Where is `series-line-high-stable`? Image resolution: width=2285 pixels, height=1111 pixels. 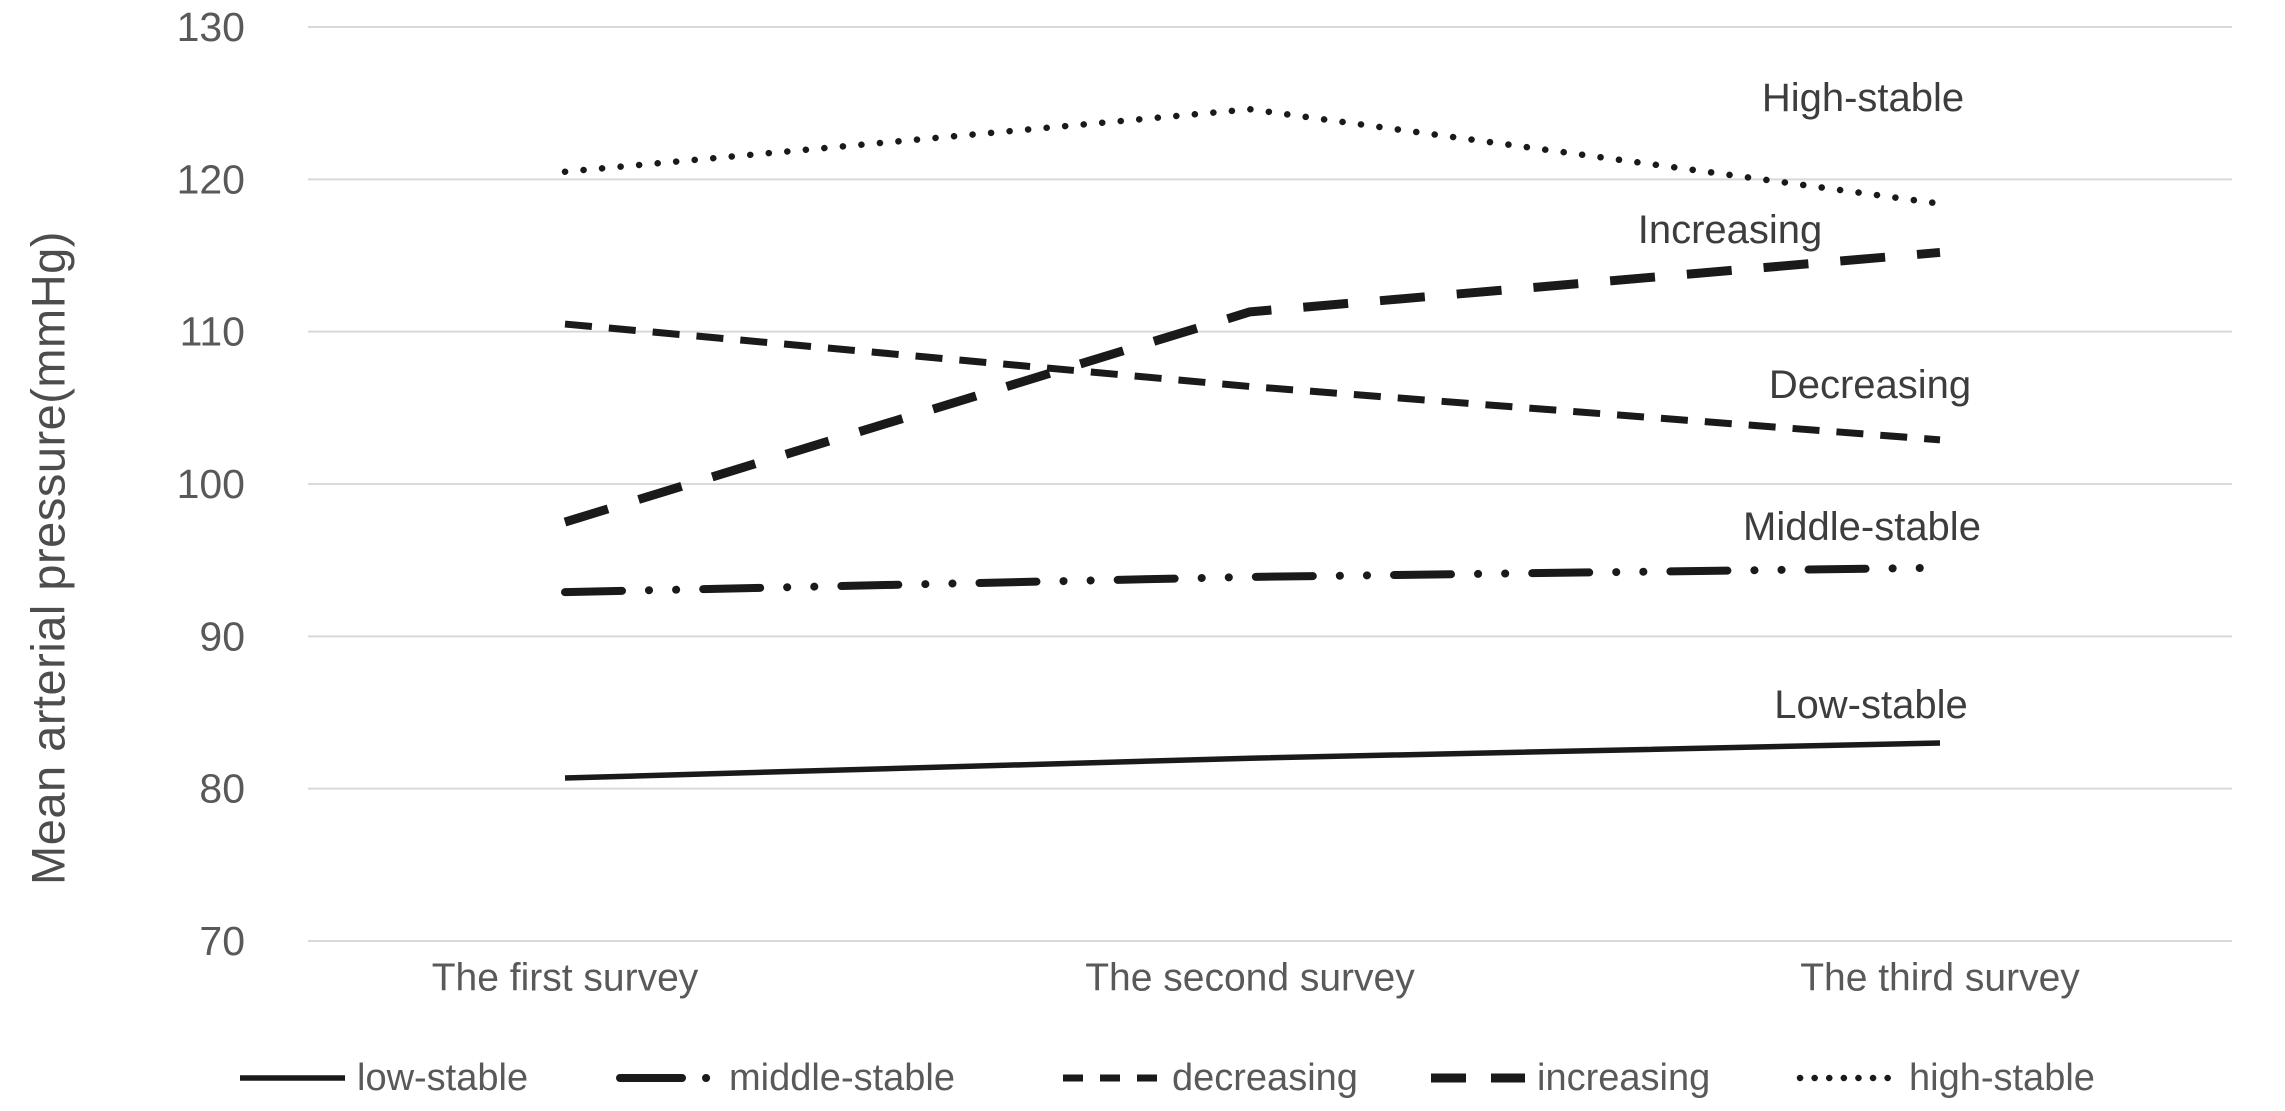 series-line-high-stable is located at coordinates (1252, 156).